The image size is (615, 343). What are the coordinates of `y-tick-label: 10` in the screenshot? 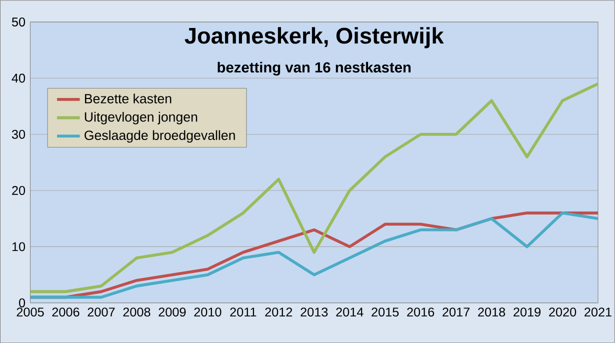 It's located at (19, 247).